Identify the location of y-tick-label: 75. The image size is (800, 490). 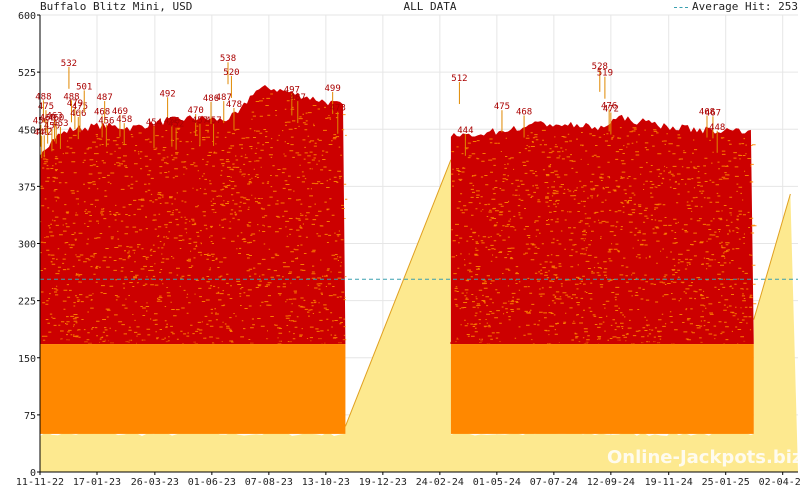
(30, 416).